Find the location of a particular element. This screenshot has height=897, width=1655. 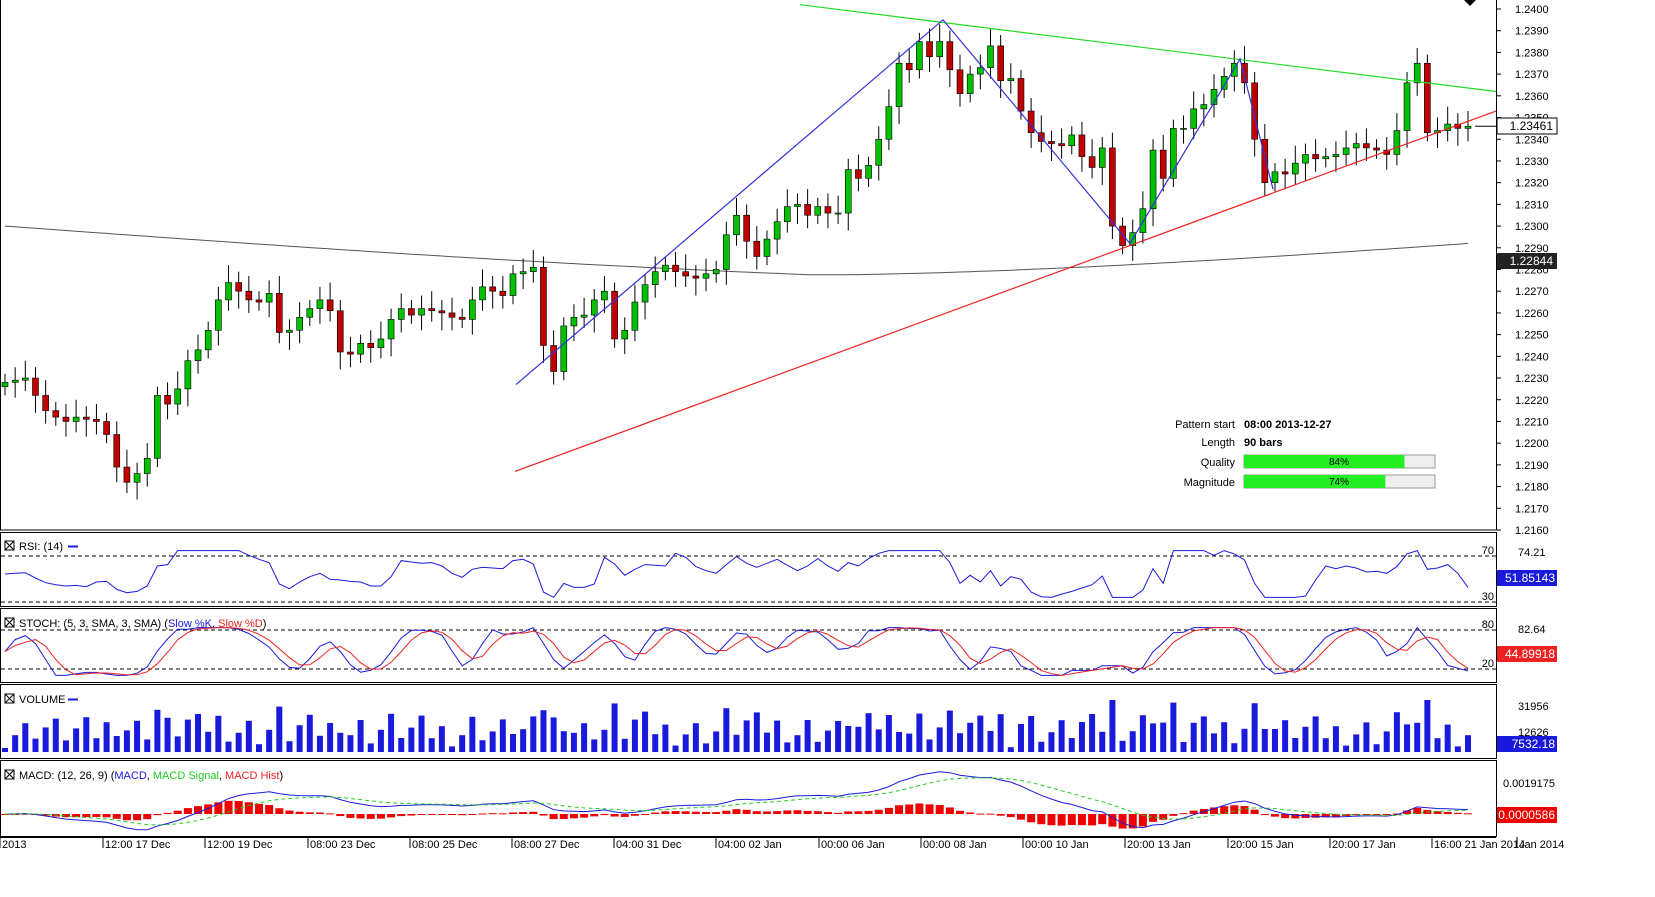

stoch-title: STOCH: (5, 3, SMA, 3, SMA) is located at coordinates (90, 624).